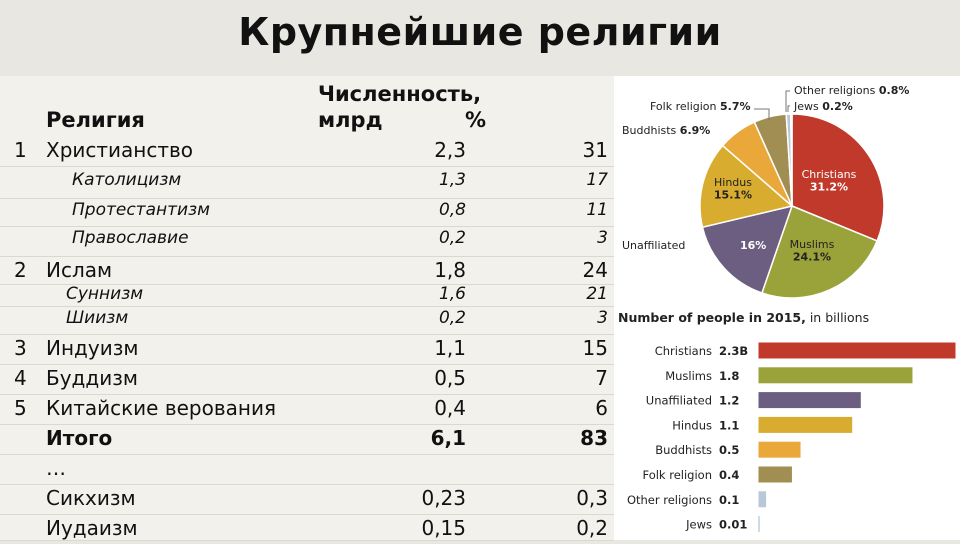 Image resolution: width=960 pixels, height=544 pixels. I want to click on pie-label-buddhists: Buddhists 6.9%, so click(666, 130).